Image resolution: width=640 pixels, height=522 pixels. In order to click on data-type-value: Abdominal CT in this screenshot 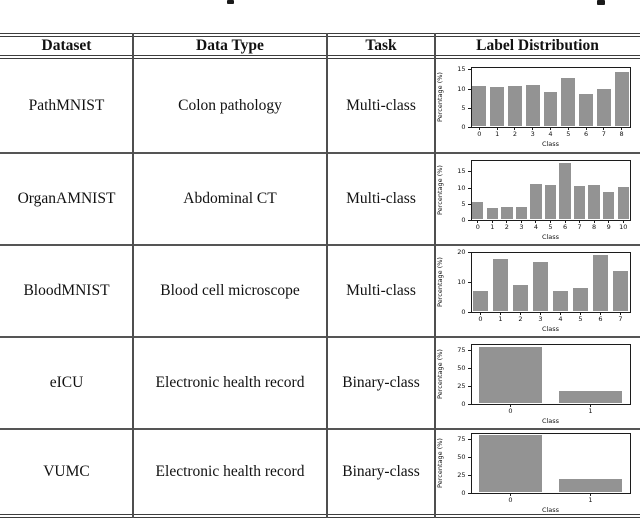, I will do `click(230, 198)`.